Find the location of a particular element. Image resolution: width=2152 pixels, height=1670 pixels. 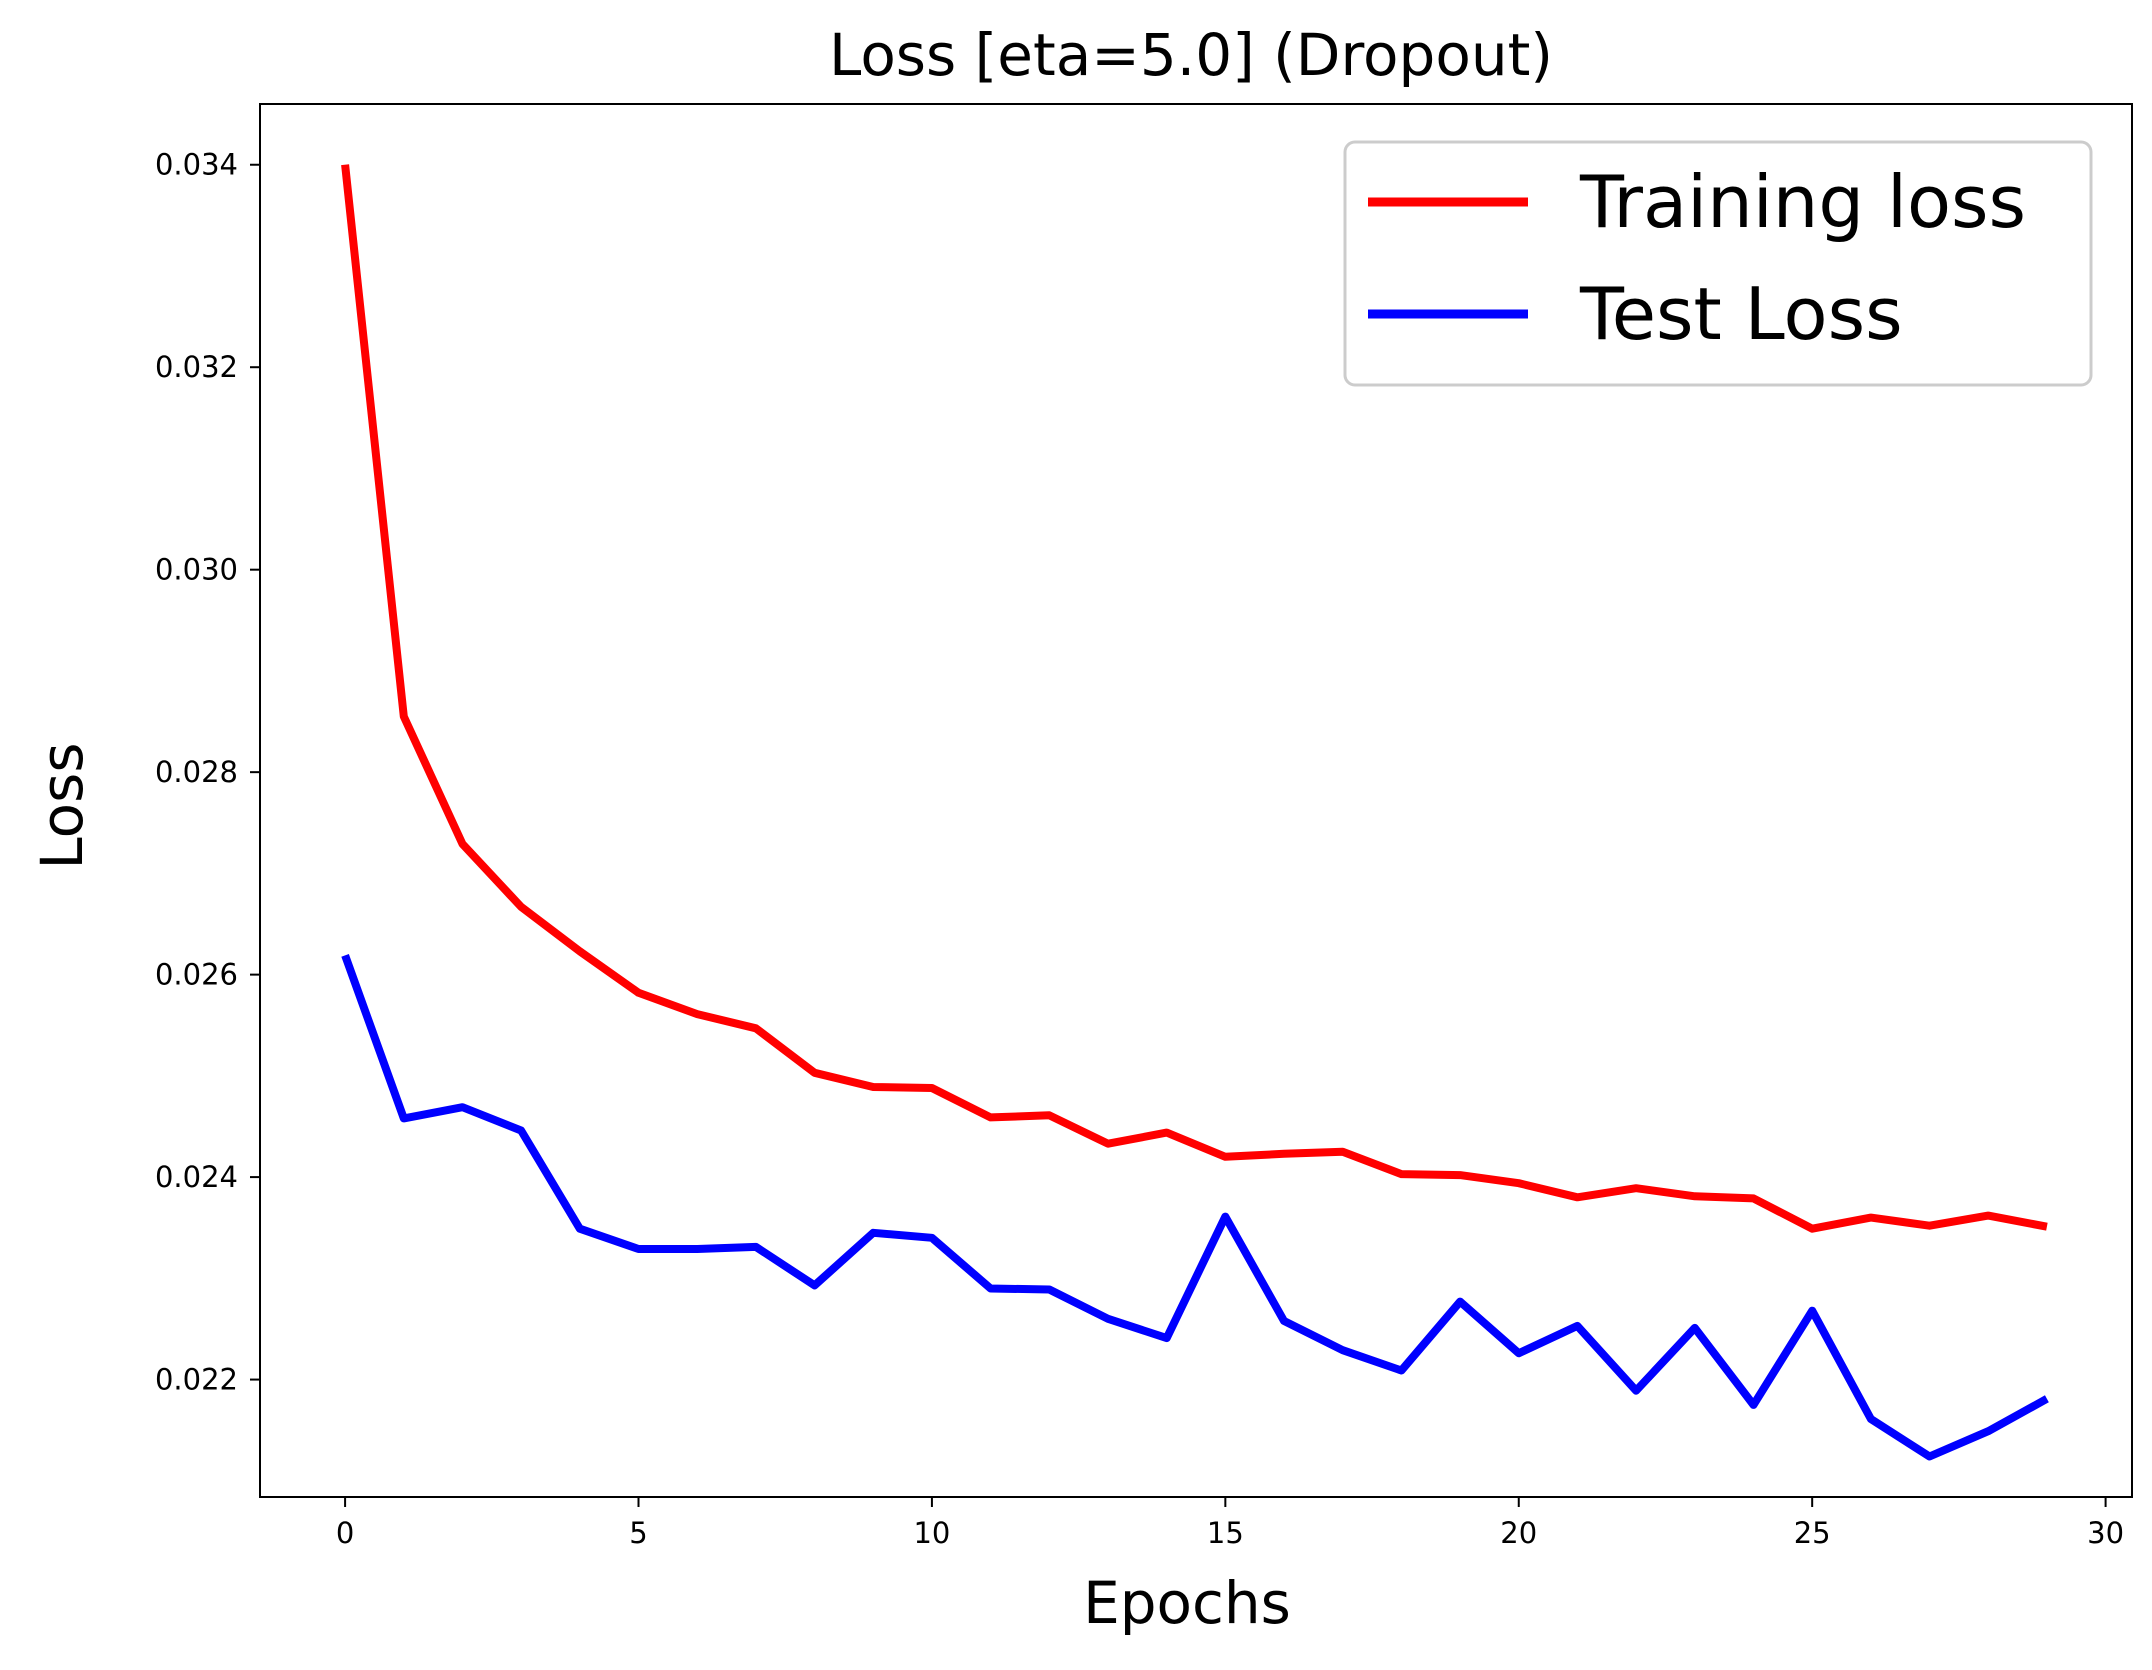

legend: Training loss Test Loss is located at coordinates (1718, 263).